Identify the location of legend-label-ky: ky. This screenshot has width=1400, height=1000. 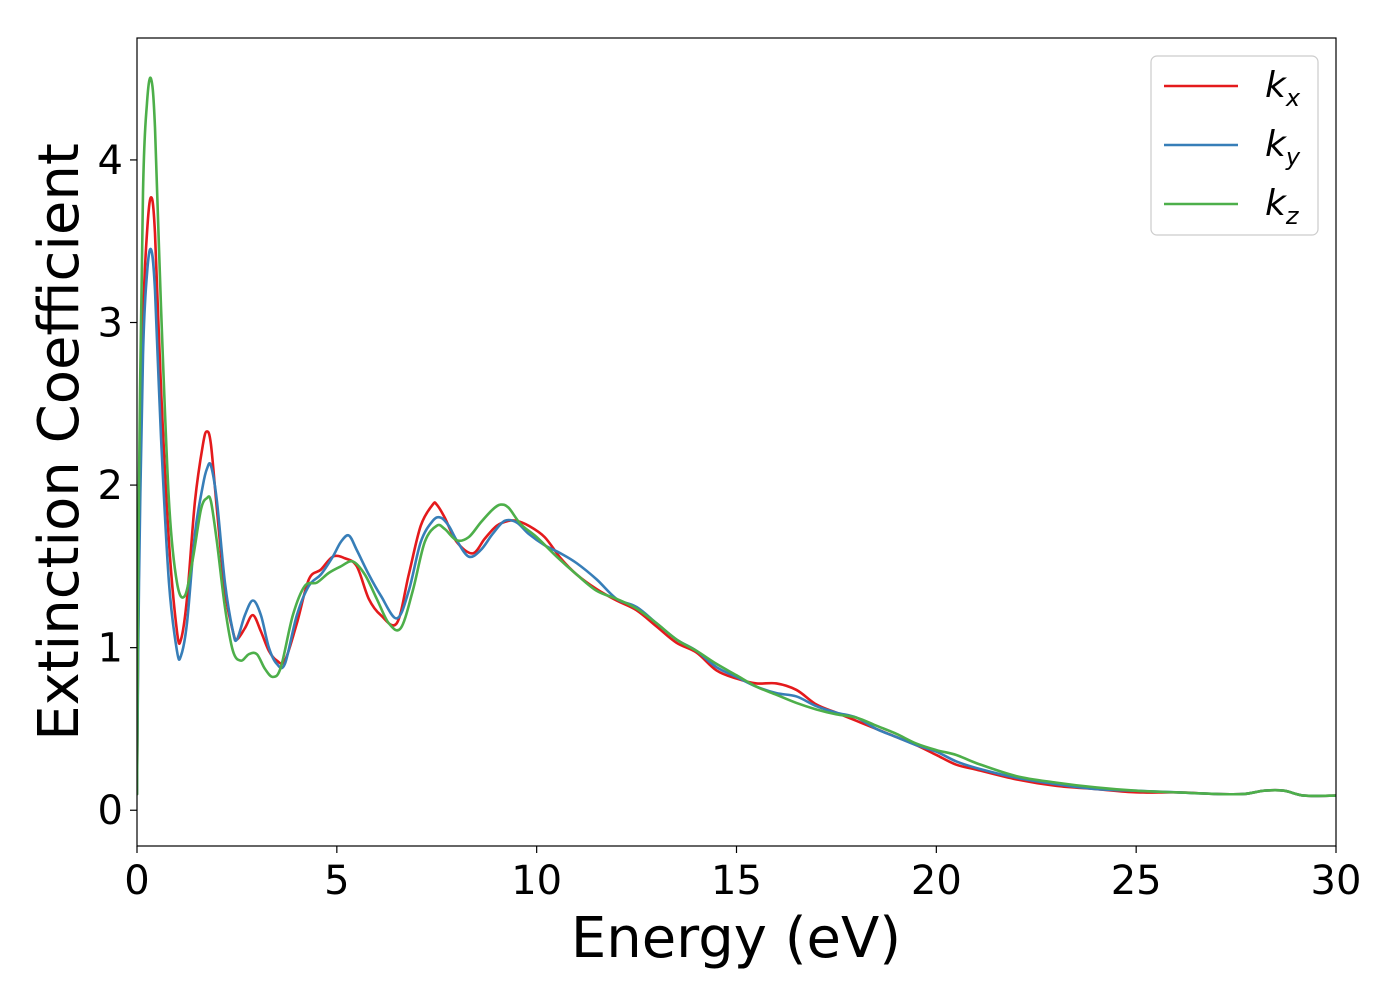
(1283, 147).